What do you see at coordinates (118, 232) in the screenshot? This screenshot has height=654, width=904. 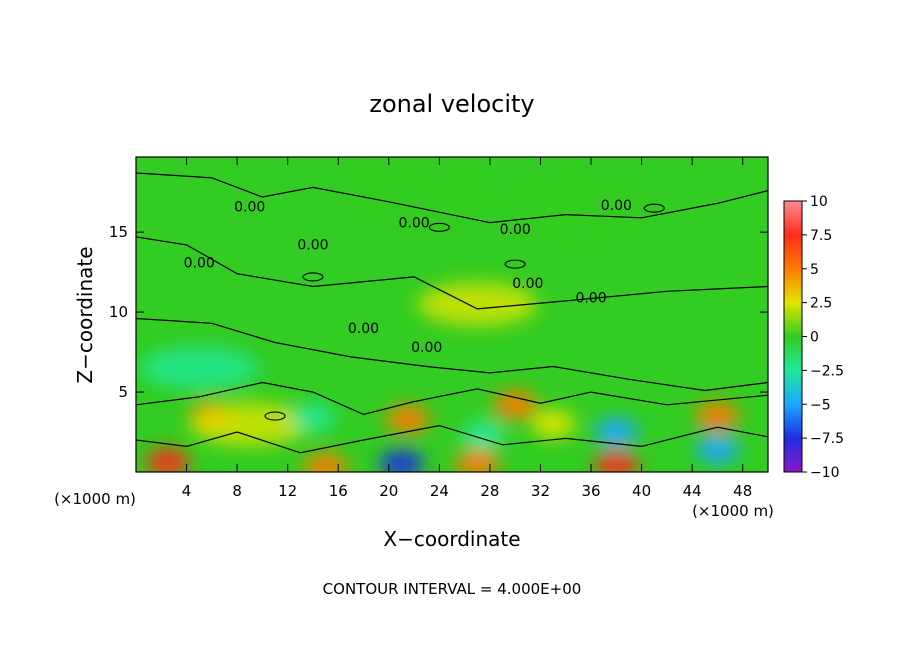 I see `y-tick-label: 15` at bounding box center [118, 232].